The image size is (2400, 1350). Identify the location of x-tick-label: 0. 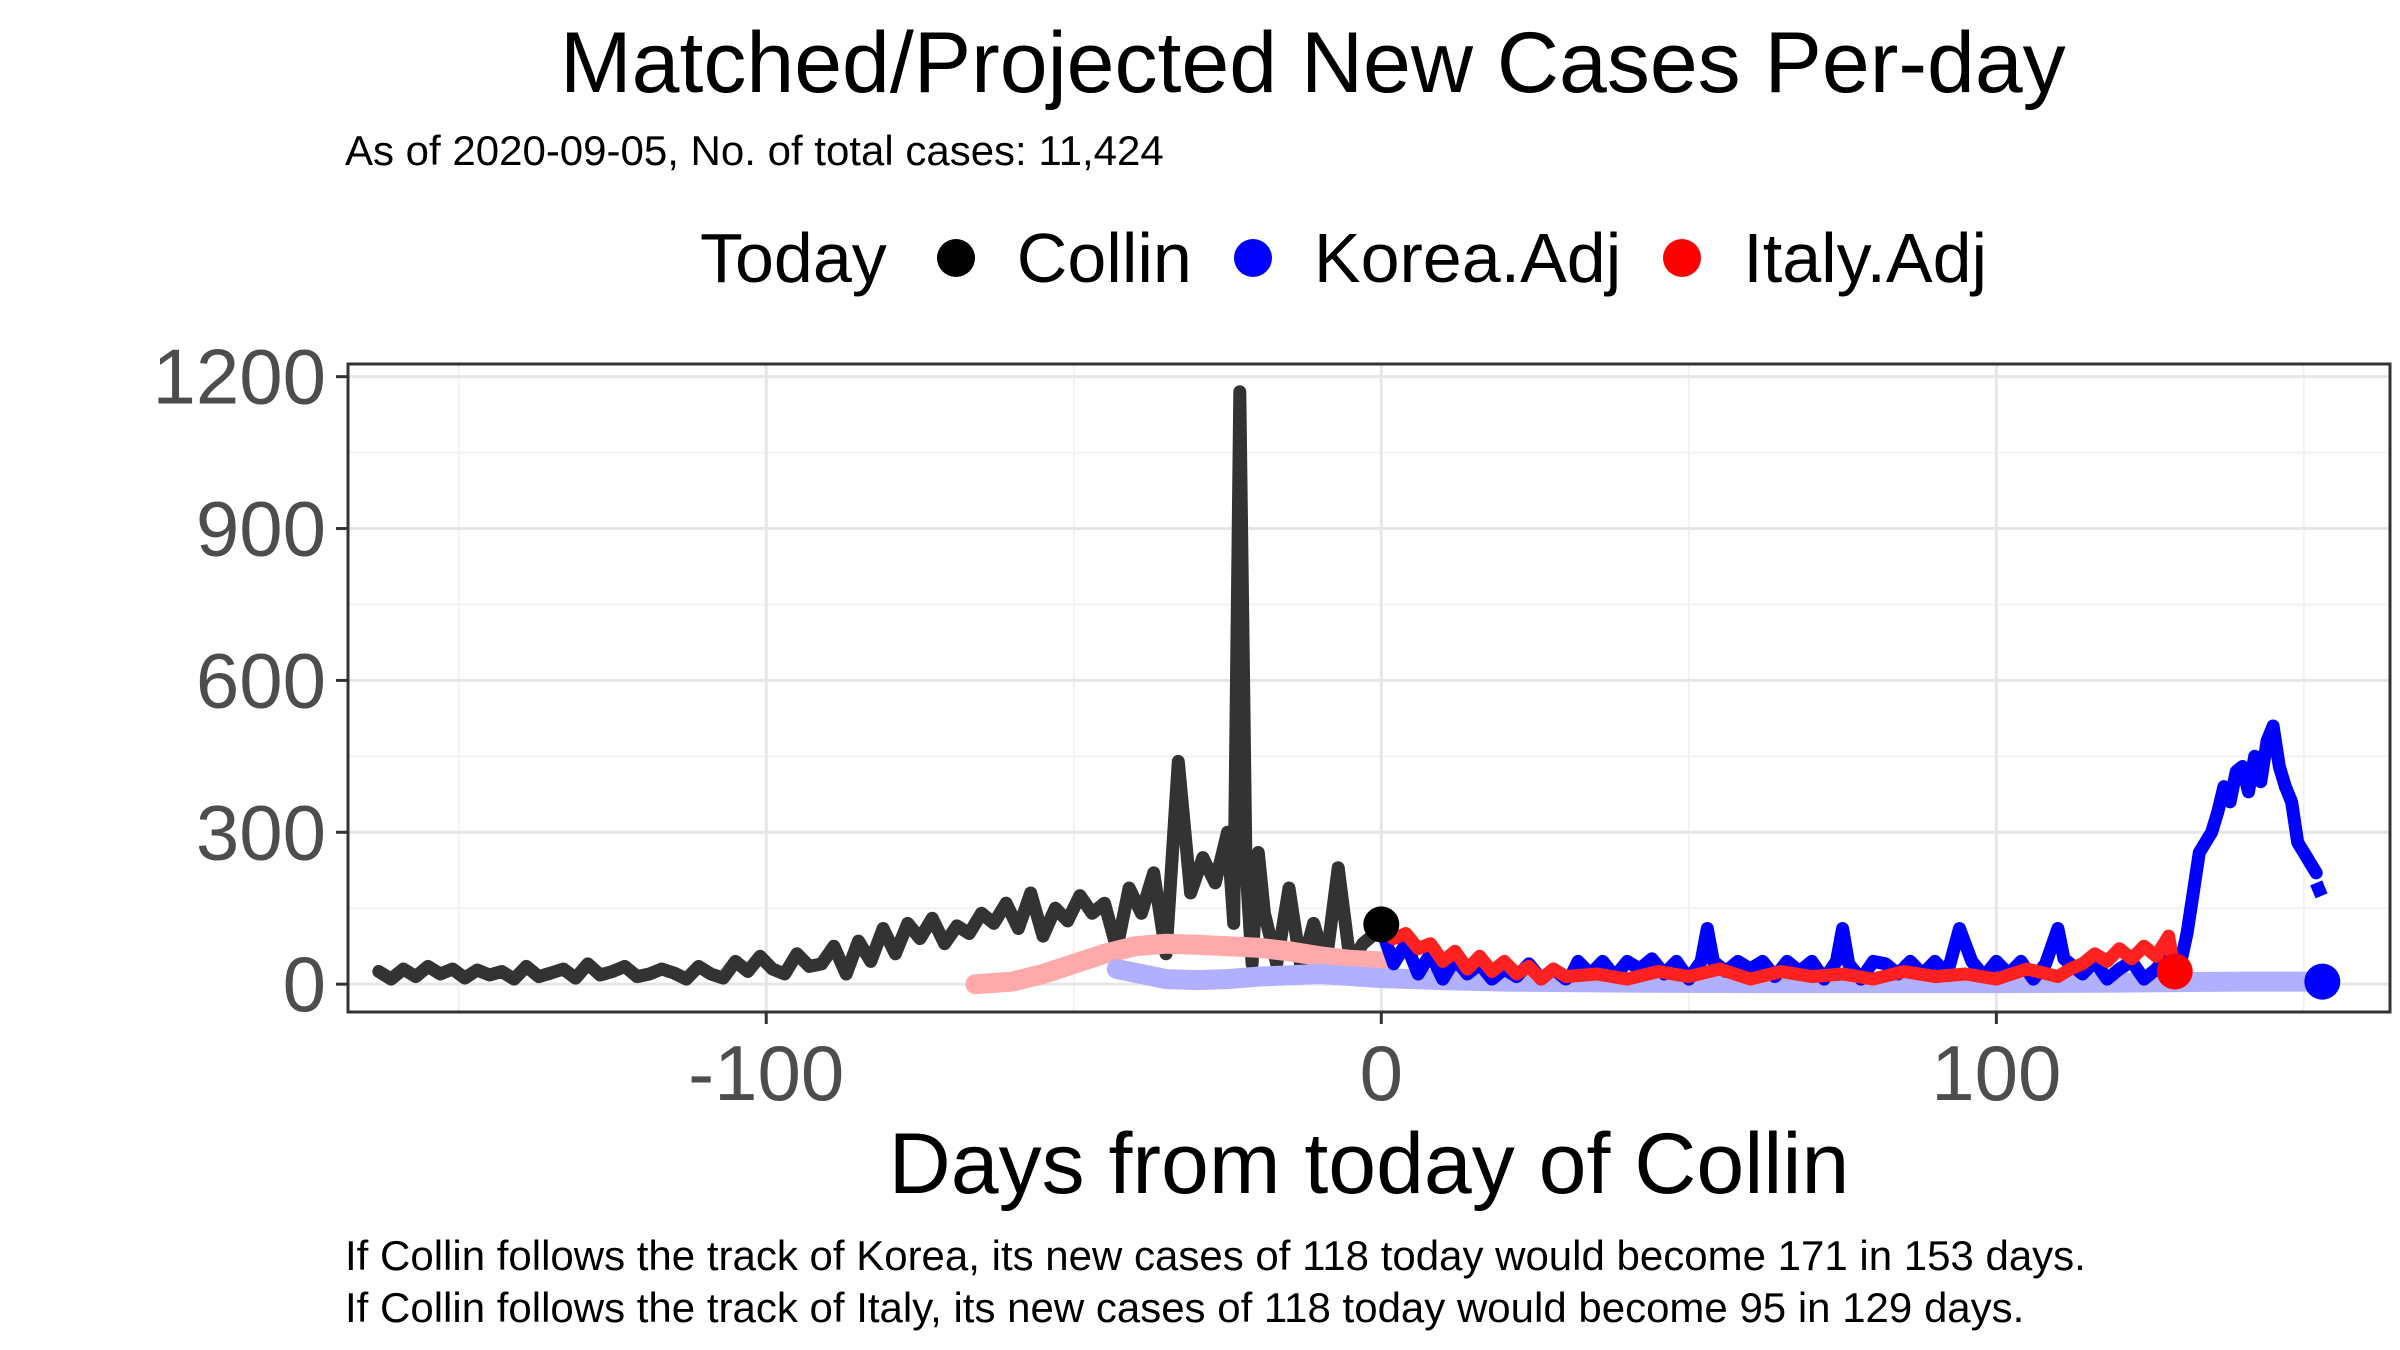
(1381, 1073).